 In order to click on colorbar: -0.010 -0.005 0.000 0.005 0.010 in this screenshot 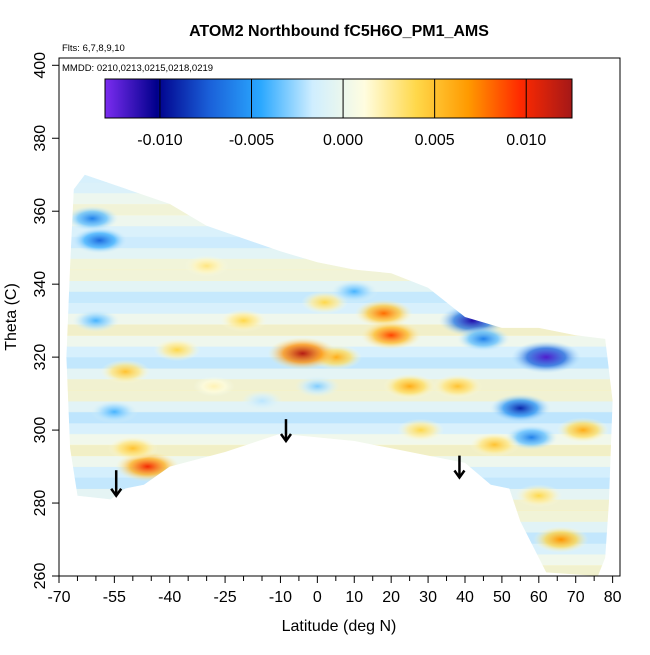, I will do `click(338, 113)`.